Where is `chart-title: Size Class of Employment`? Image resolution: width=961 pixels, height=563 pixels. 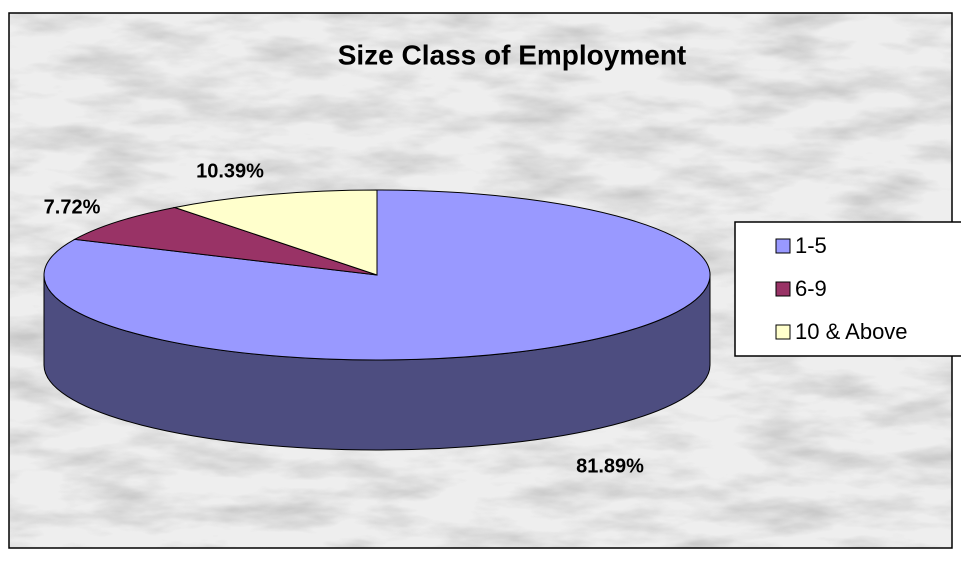 chart-title: Size Class of Employment is located at coordinates (512, 54).